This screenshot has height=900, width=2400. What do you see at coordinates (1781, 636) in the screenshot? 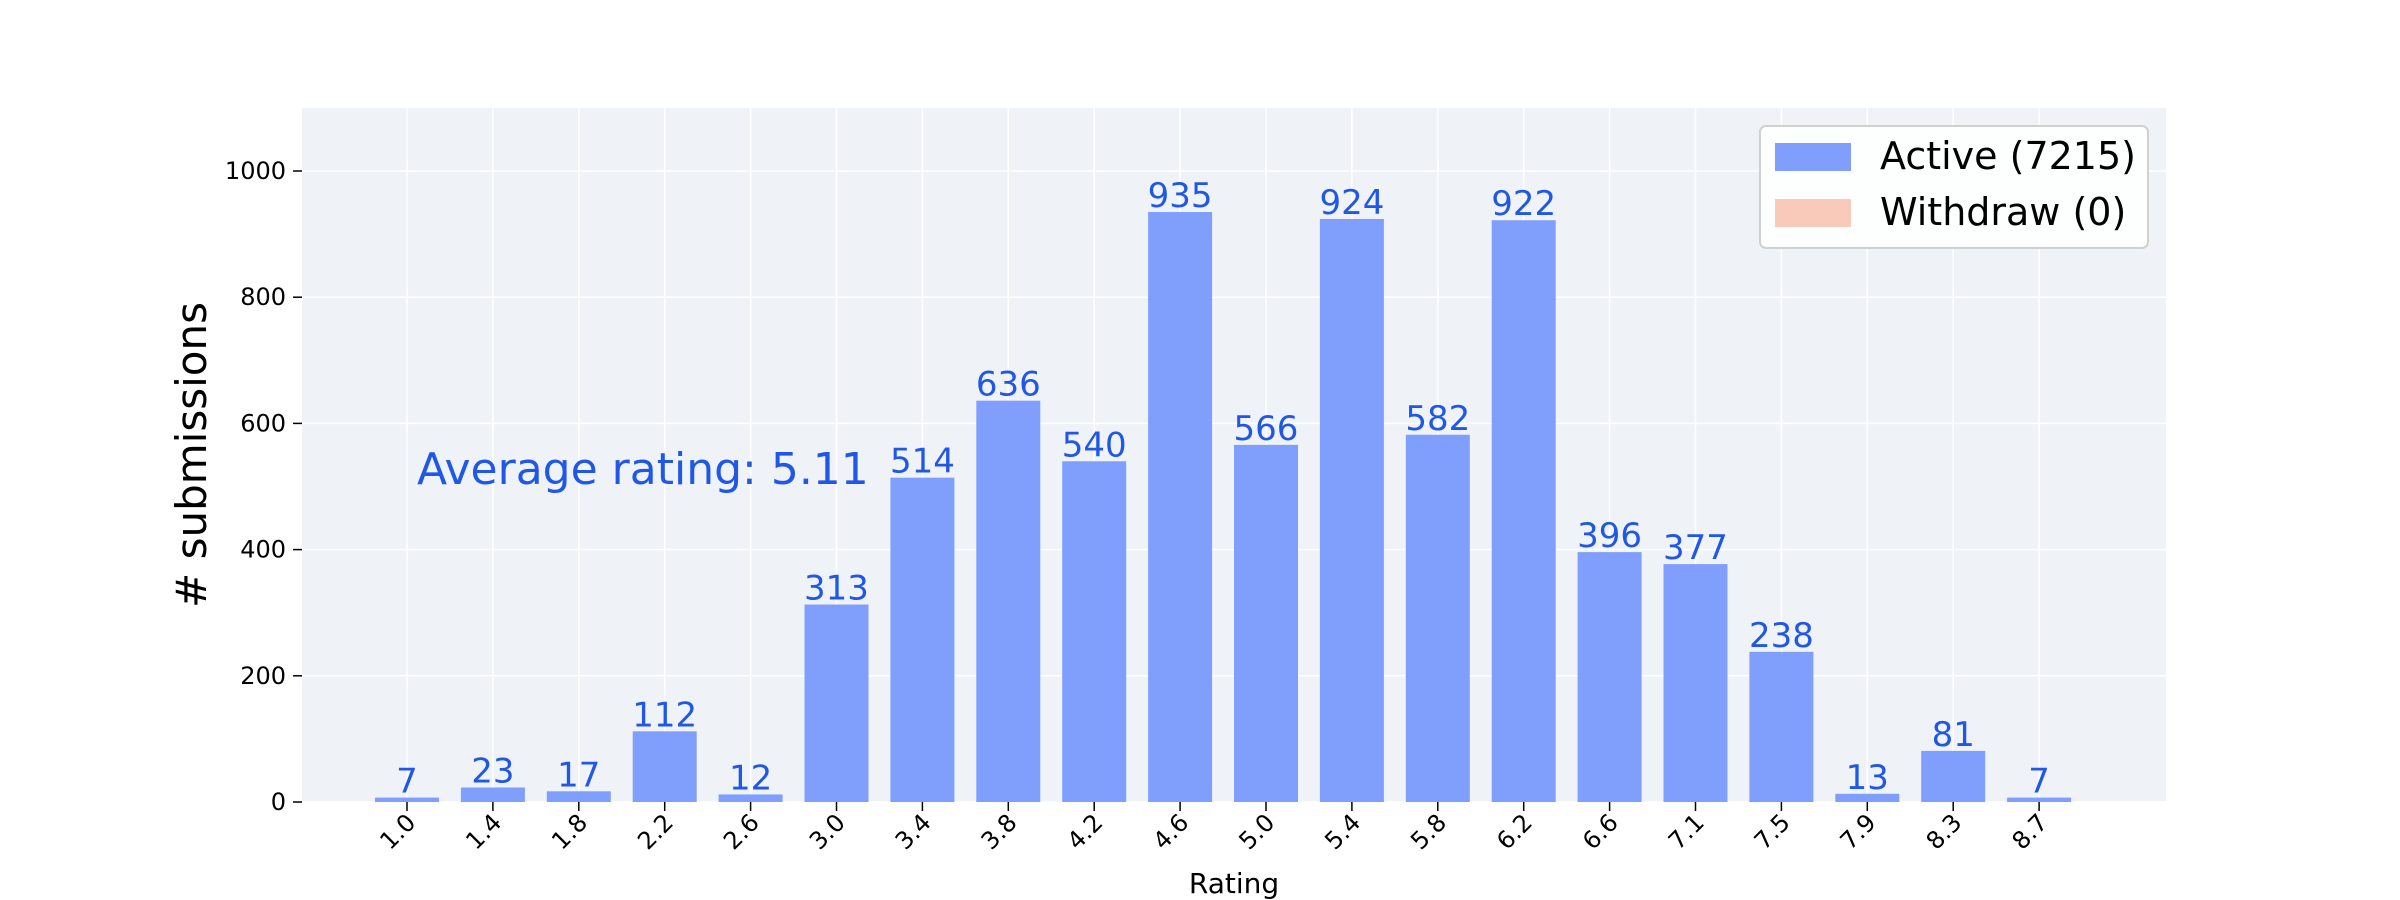
I see `bar-value-label: 238` at bounding box center [1781, 636].